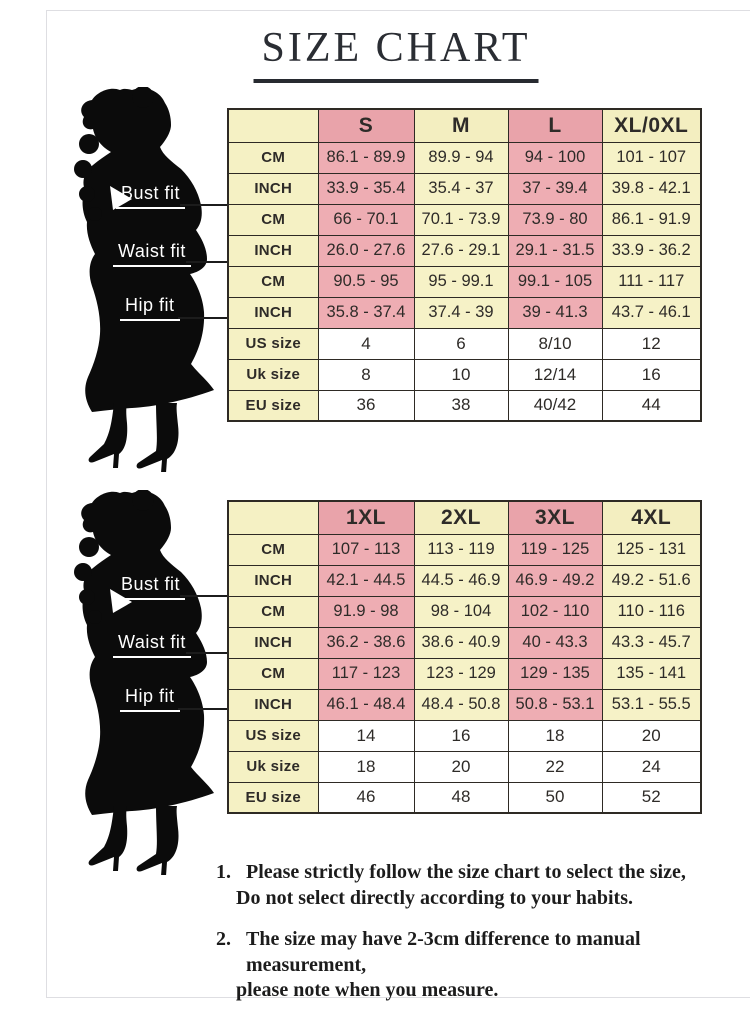  I want to click on measurement-cell: 73.9 - 80, so click(555, 219).